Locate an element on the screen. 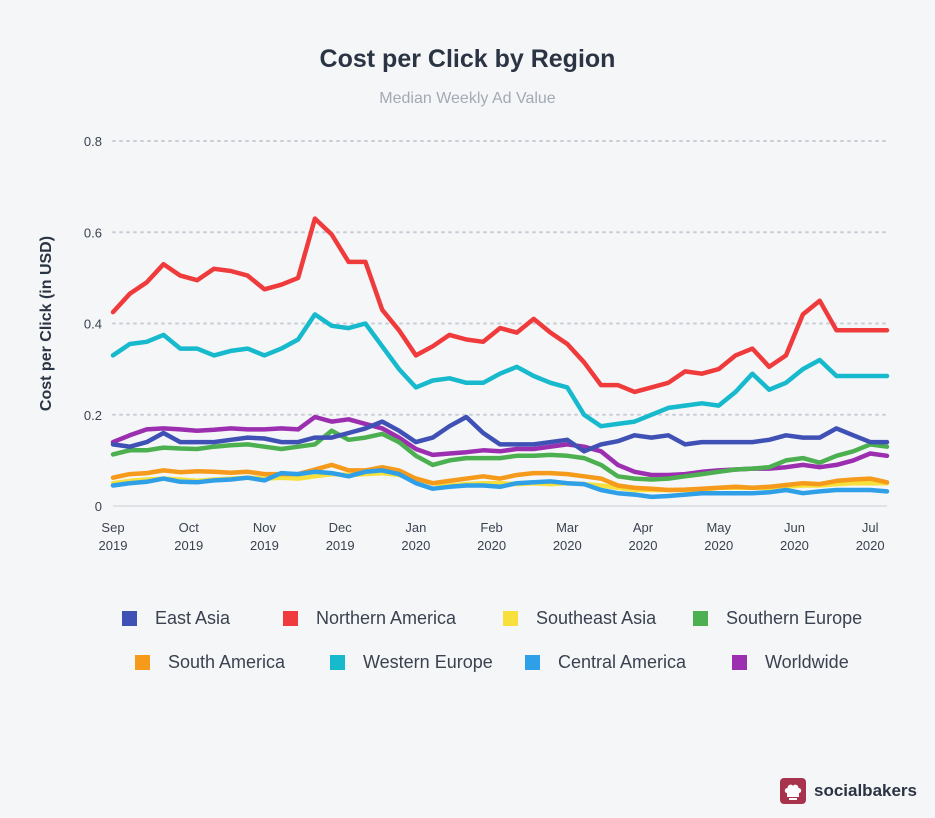 The width and height of the screenshot is (935, 818). y-tick-label: 0.2 is located at coordinates (93, 415).